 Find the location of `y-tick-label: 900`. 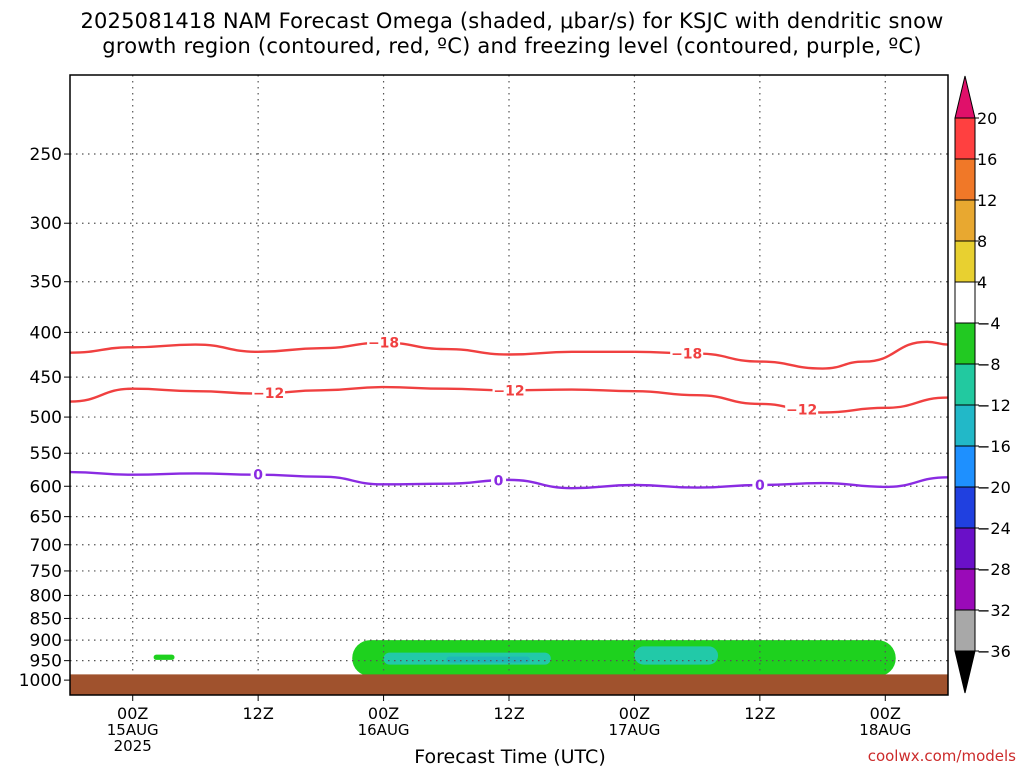

y-tick-label: 900 is located at coordinates (46, 641).